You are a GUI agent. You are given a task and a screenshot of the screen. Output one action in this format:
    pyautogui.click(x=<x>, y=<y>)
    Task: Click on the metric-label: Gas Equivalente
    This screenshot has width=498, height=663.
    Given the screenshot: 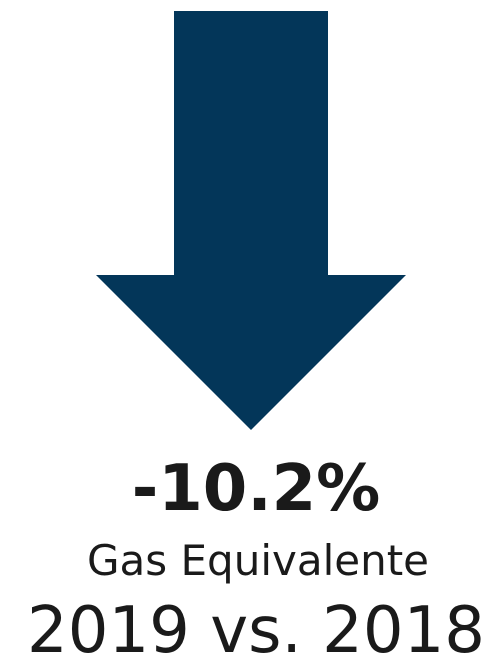 What is the action you would take?
    pyautogui.click(x=258, y=560)
    